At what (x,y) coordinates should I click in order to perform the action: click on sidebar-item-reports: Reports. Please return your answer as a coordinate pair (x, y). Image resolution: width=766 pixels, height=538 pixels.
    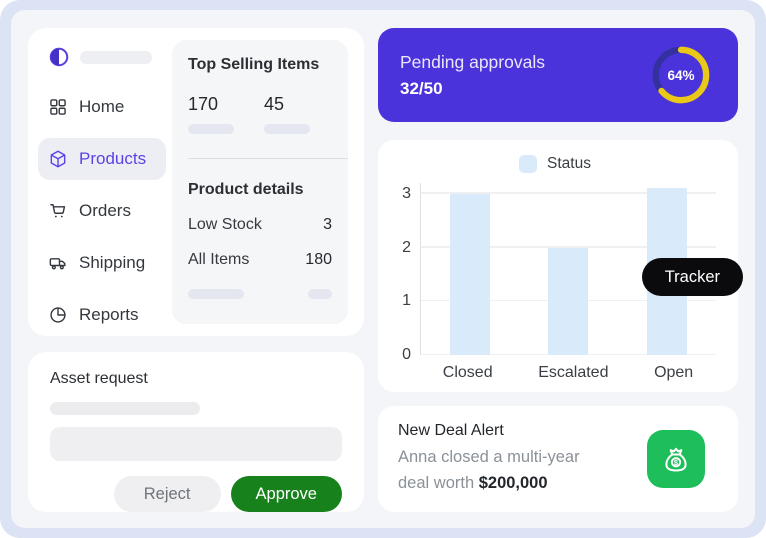
    Looking at the image, I should click on (102, 315).